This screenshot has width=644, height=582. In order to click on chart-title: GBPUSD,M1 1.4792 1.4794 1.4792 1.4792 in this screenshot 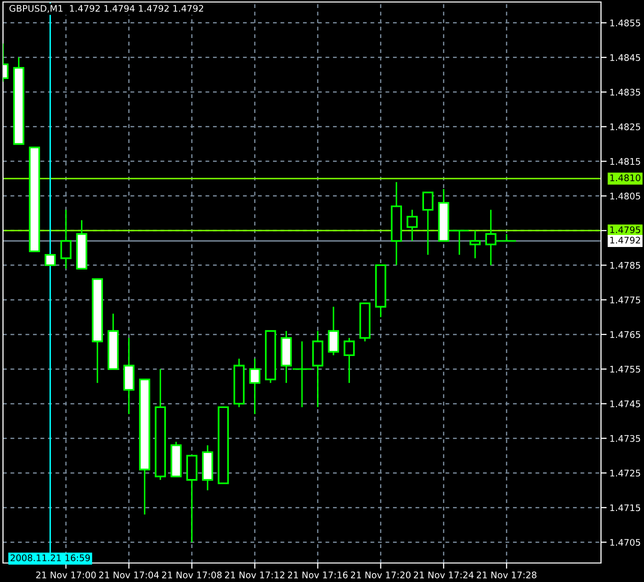, I will do `click(106, 8)`.